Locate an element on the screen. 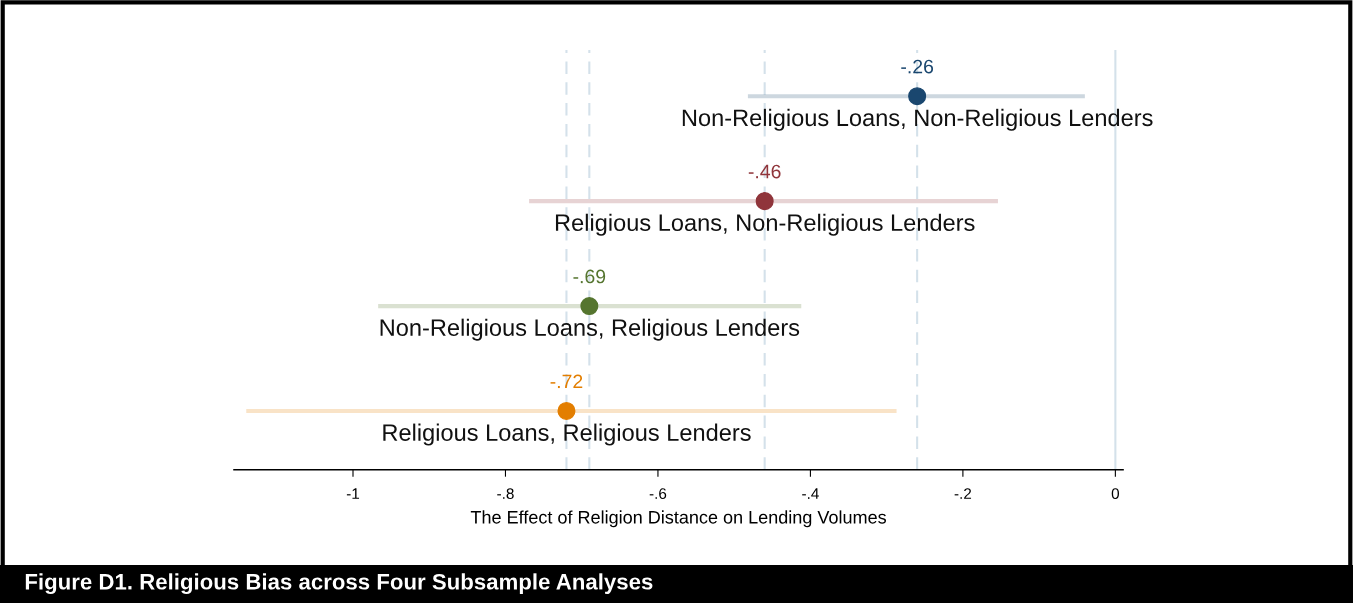 The image size is (1353, 603). text: Figure D1. Religious Bias across Four Subsample Analyses is located at coordinates (339, 584).